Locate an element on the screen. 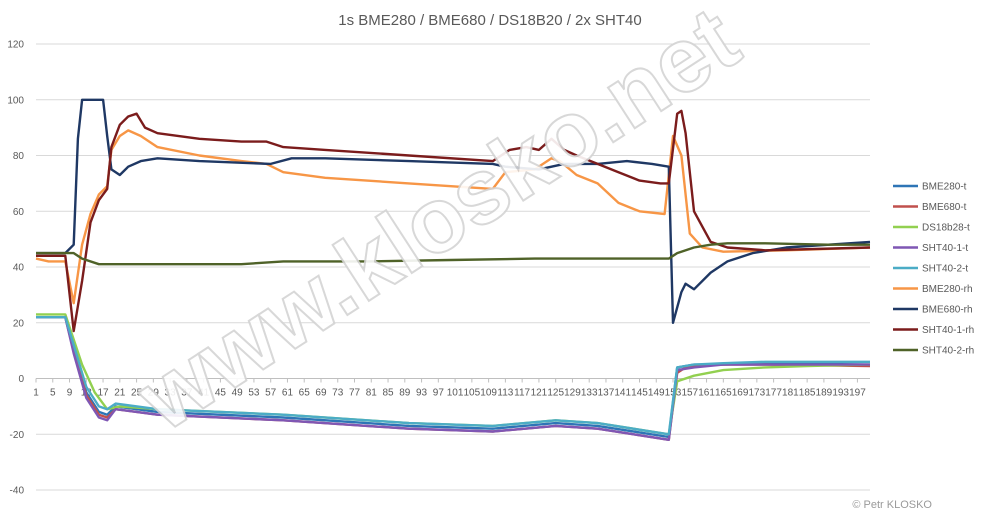  x-tick-label: 161 is located at coordinates (706, 393).